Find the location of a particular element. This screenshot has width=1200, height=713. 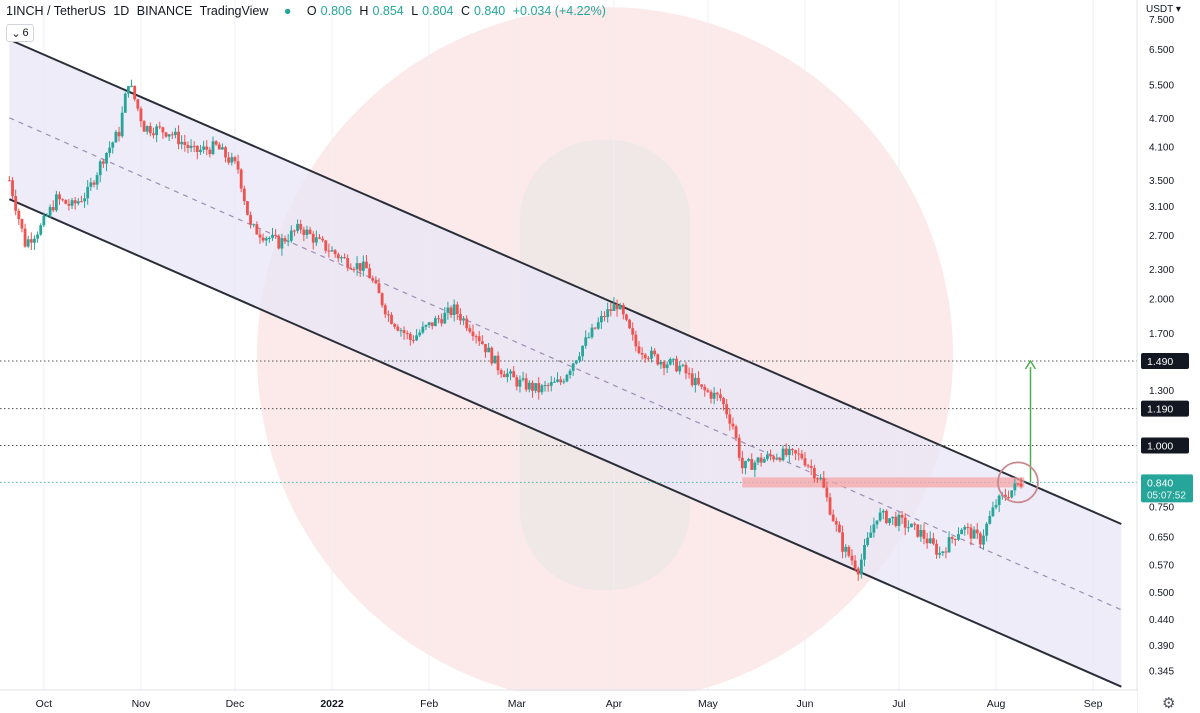

indicator-count: 6 is located at coordinates (25, 33).